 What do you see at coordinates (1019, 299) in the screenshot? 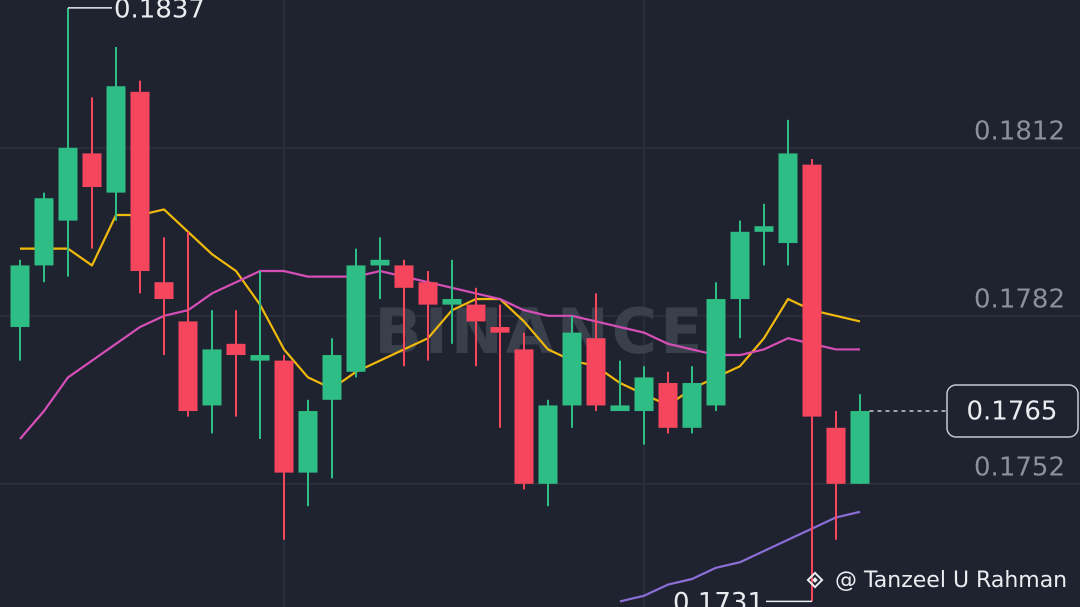
I see `y-tick-label: 0.1782` at bounding box center [1019, 299].